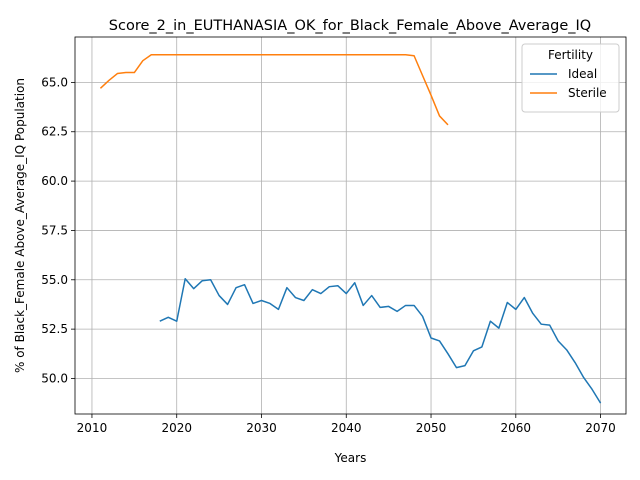 The width and height of the screenshot is (640, 480). Describe the element at coordinates (54, 230) in the screenshot. I see `y-tick-label: 57.5` at that location.